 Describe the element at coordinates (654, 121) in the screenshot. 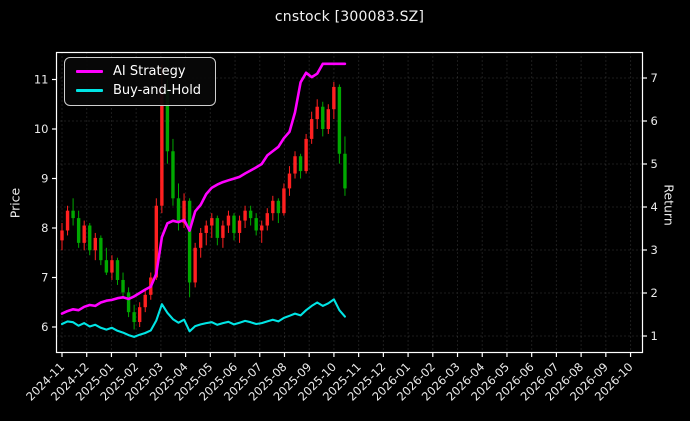

I see `return-tick-label: 6` at that location.